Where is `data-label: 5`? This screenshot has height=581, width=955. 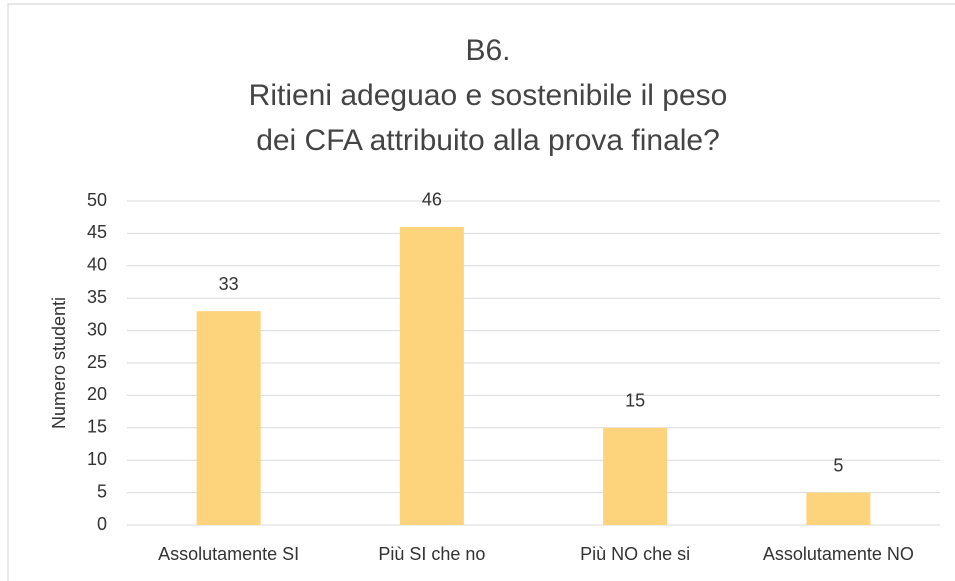 data-label: 5 is located at coordinates (838, 465).